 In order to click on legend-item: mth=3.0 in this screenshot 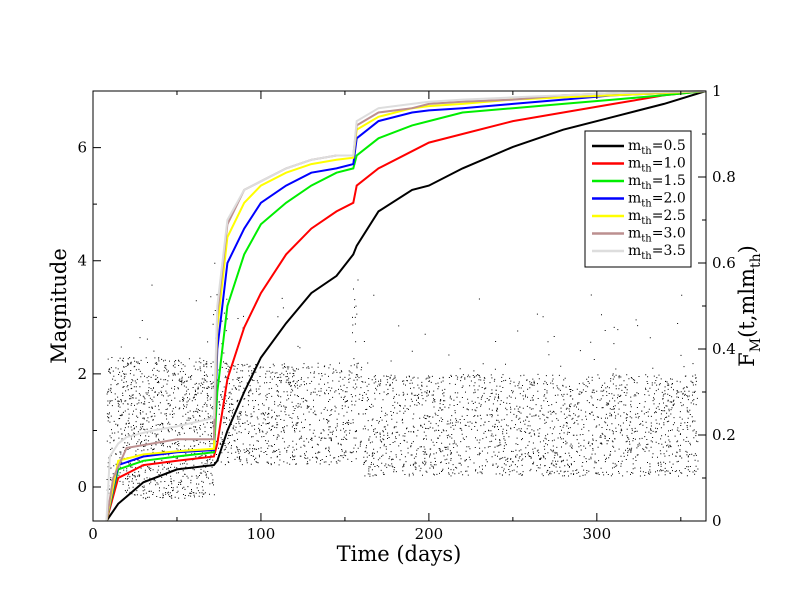, I will do `click(639, 235)`.